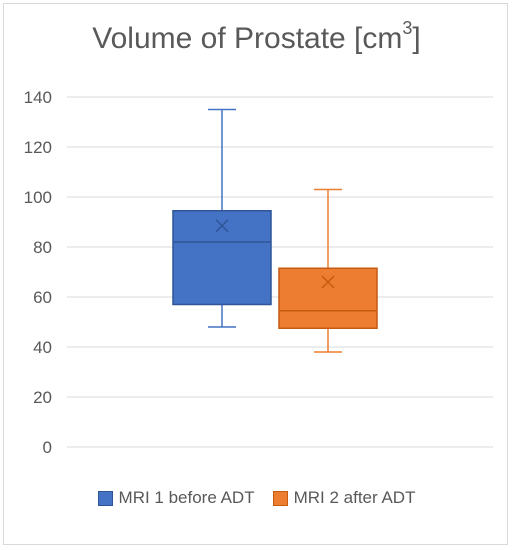 The height and width of the screenshot is (550, 513). I want to click on y-tick-label: 120, so click(38, 147).